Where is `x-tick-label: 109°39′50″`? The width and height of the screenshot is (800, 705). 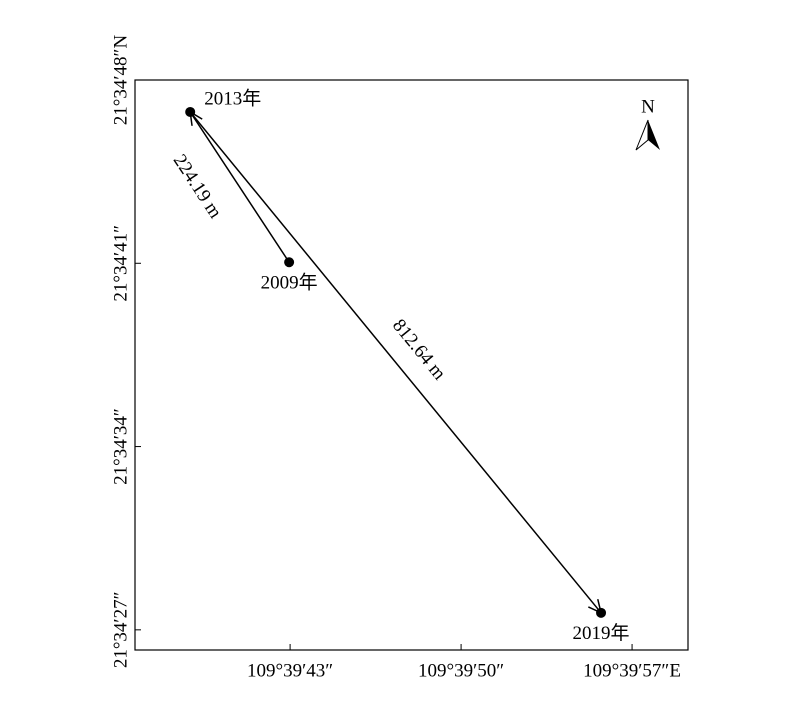 x-tick-label: 109°39′50″ is located at coordinates (461, 670).